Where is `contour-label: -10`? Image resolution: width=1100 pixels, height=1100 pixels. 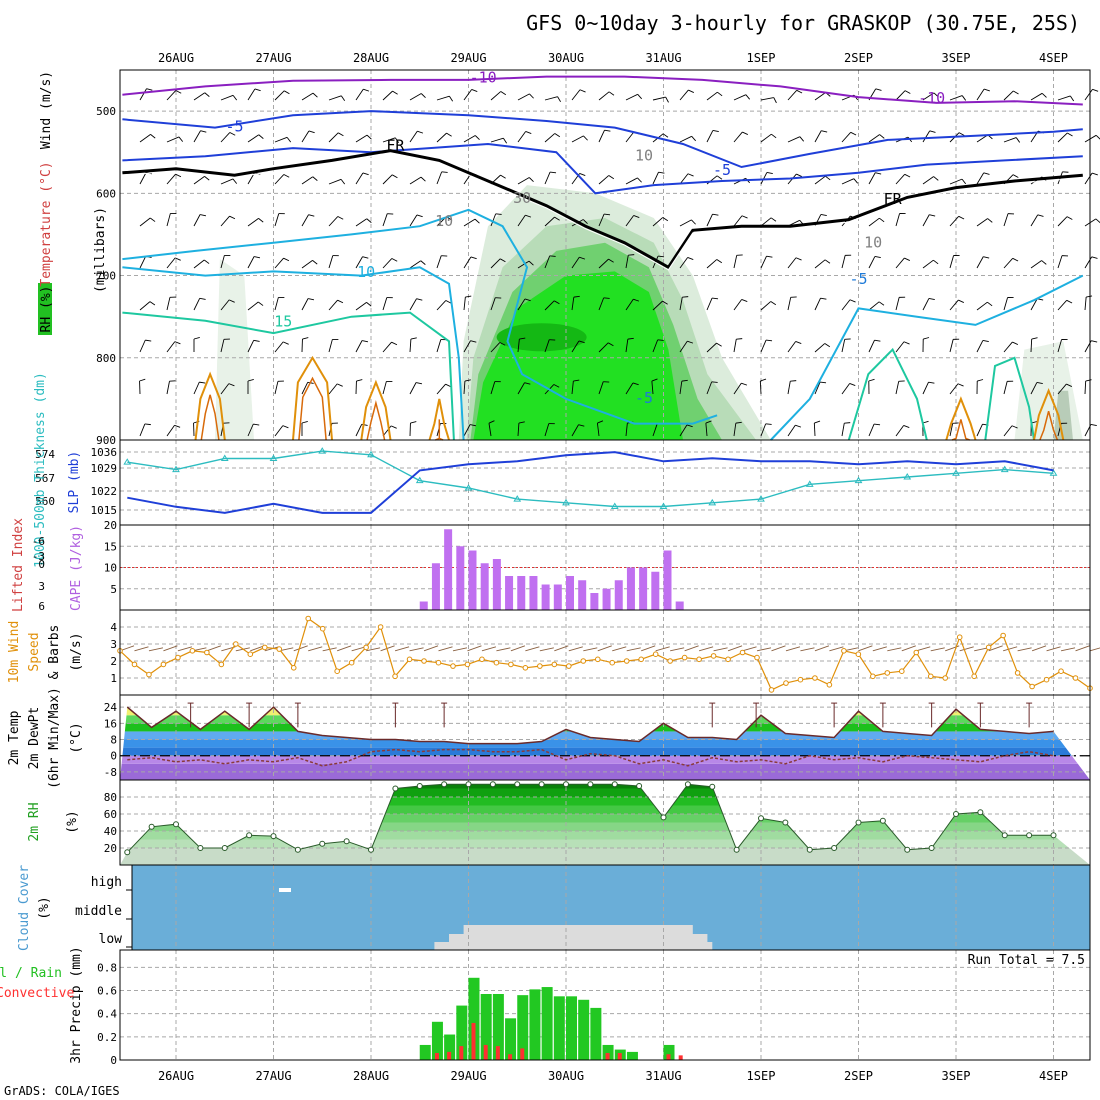
contour-label: -10 is located at coordinates (483, 77).